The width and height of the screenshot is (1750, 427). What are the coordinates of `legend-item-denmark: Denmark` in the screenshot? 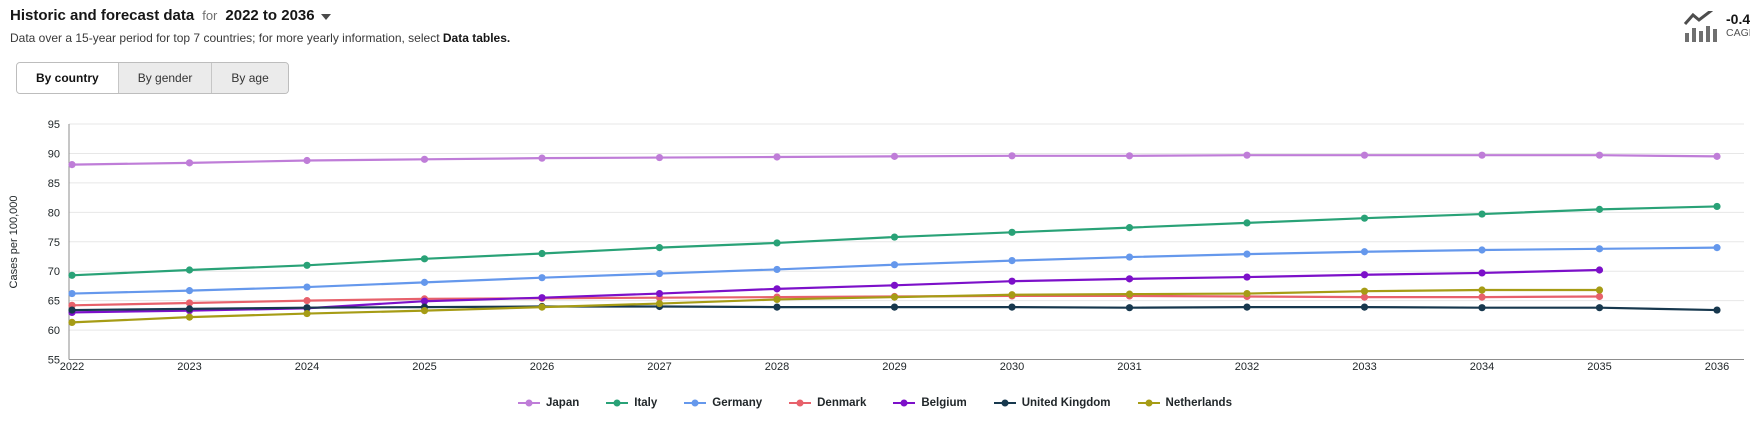 It's located at (827, 403).